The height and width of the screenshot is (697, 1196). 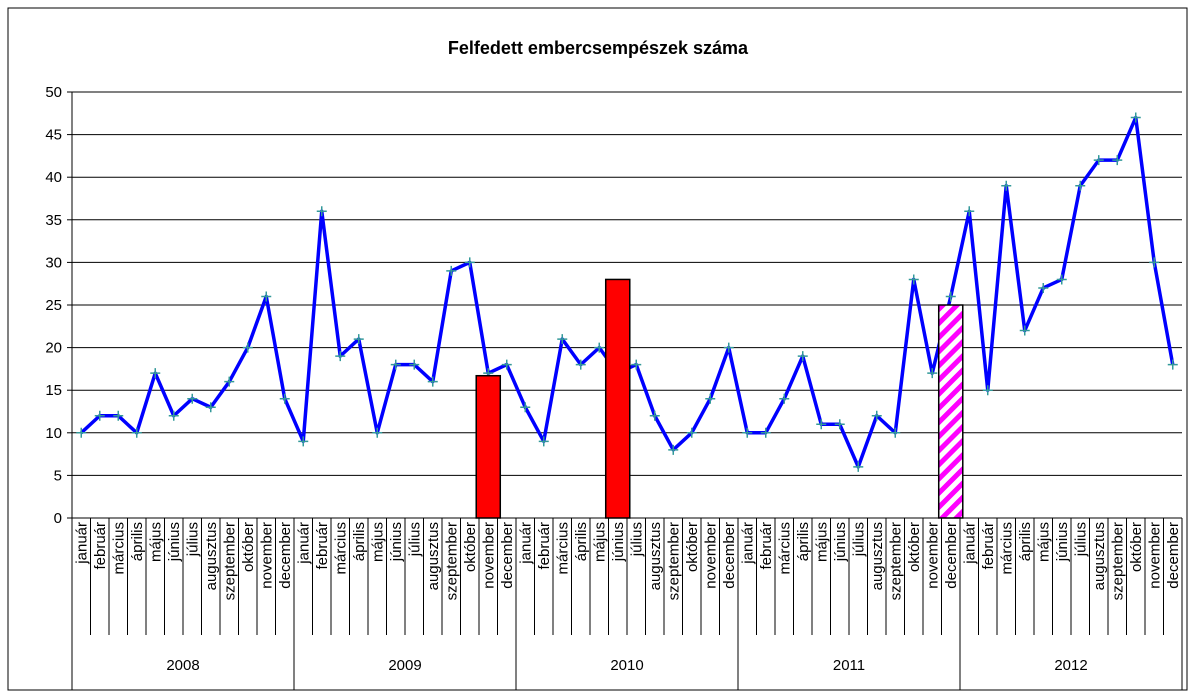 What do you see at coordinates (53, 262) in the screenshot?
I see `y-tick-label: 30` at bounding box center [53, 262].